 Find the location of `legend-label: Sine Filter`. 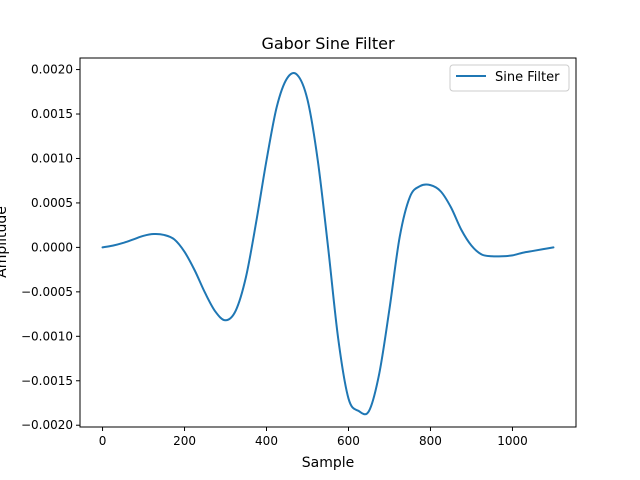

legend-label: Sine Filter is located at coordinates (527, 77).